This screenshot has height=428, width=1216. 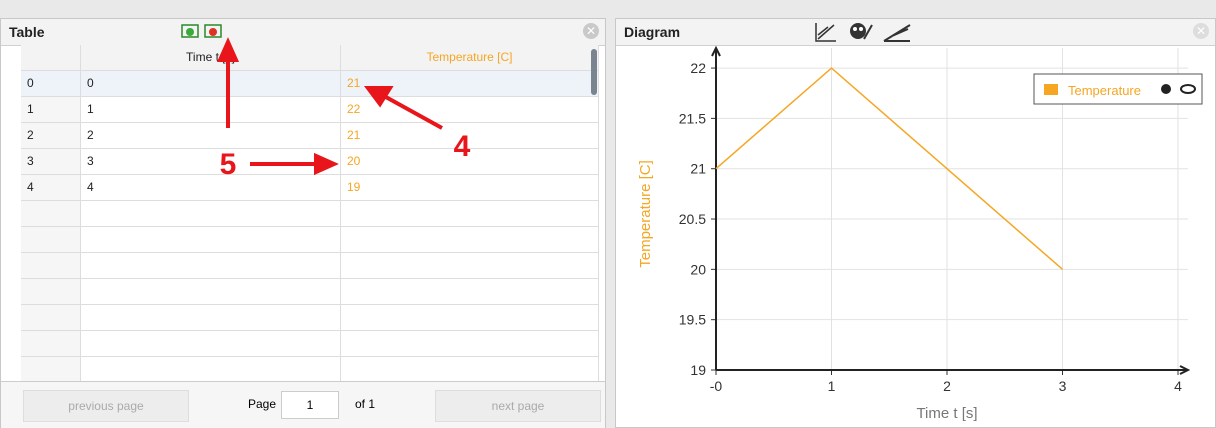 I want to click on diagram-header: Diagram ✕, so click(x=915, y=32).